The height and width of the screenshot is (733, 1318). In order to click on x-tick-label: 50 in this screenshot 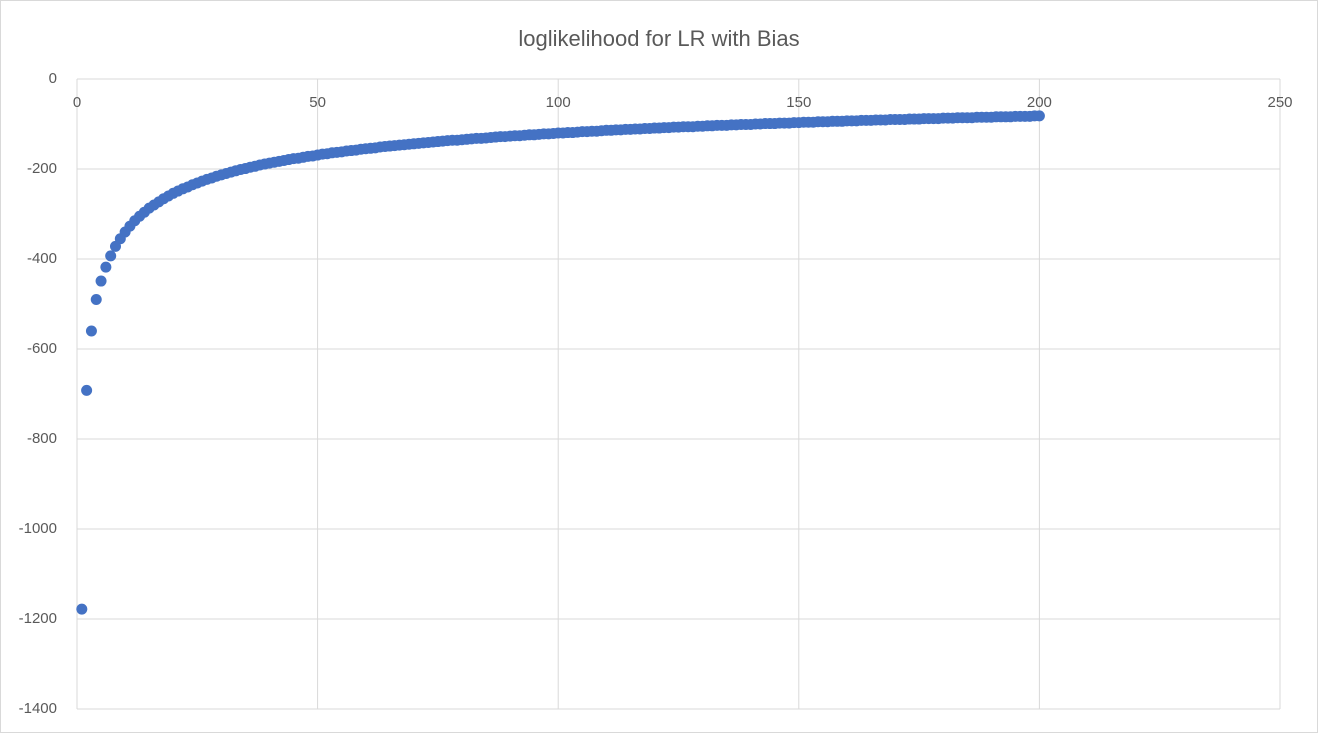, I will do `click(317, 102)`.